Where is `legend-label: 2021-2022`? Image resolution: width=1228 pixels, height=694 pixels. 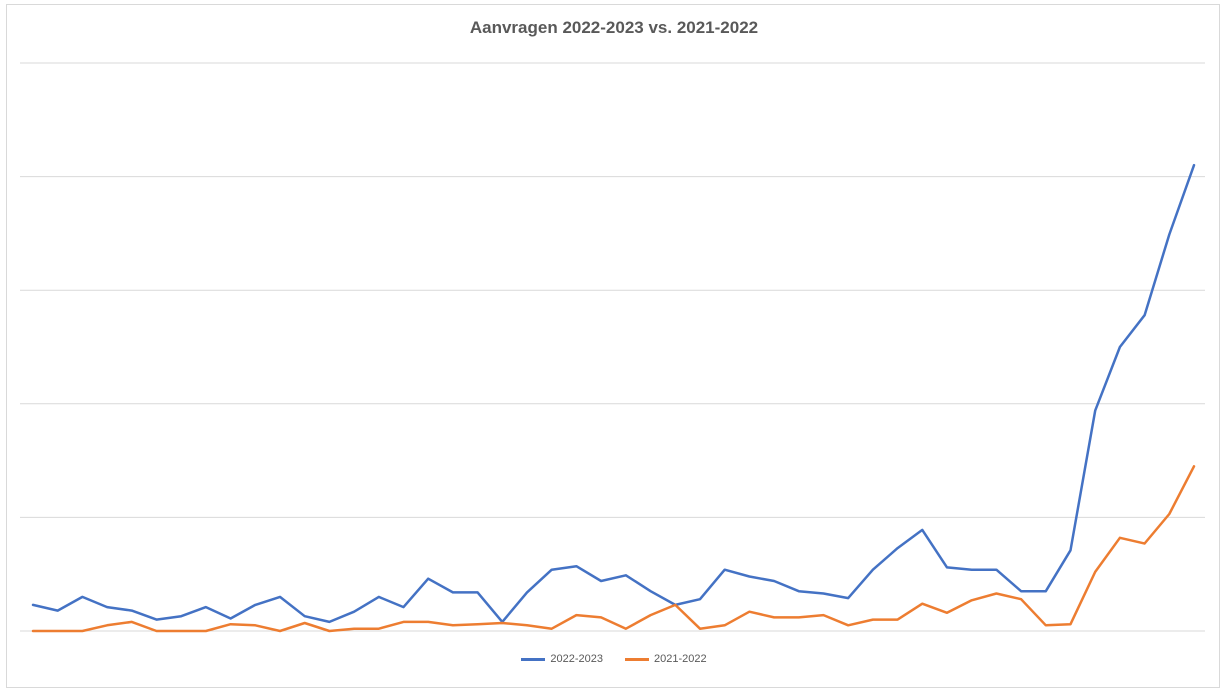
legend-label: 2021-2022 is located at coordinates (680, 659).